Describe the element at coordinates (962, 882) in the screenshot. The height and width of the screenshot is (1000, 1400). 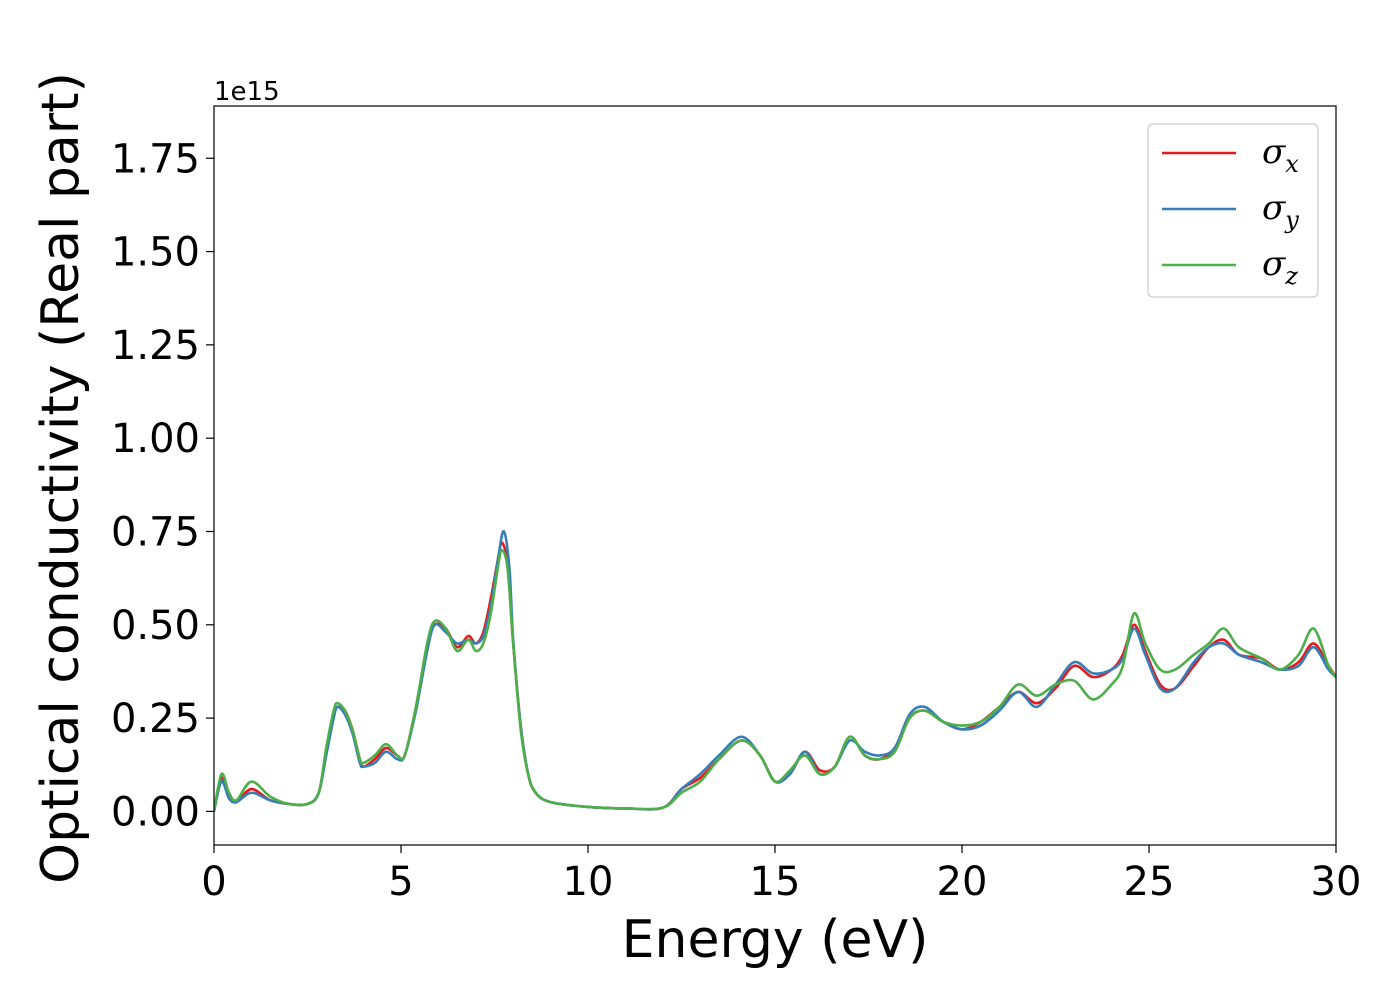
I see `x-tick-label: 20` at that location.